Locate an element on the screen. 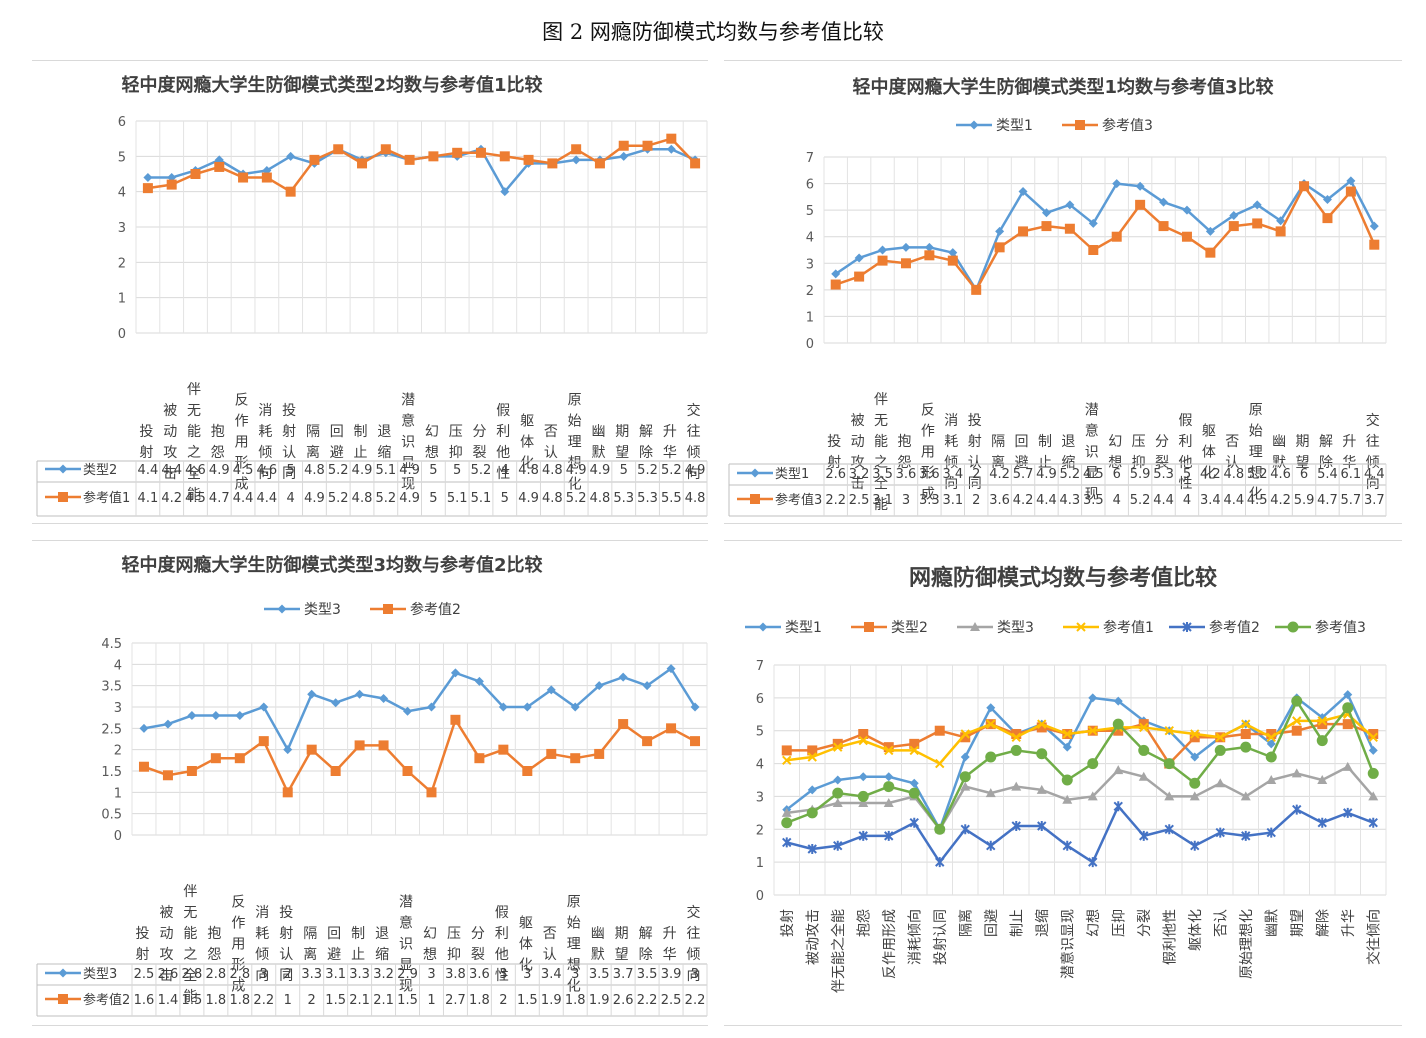  x-tick-label-1: 被动攻击 is located at coordinates (859, 452).